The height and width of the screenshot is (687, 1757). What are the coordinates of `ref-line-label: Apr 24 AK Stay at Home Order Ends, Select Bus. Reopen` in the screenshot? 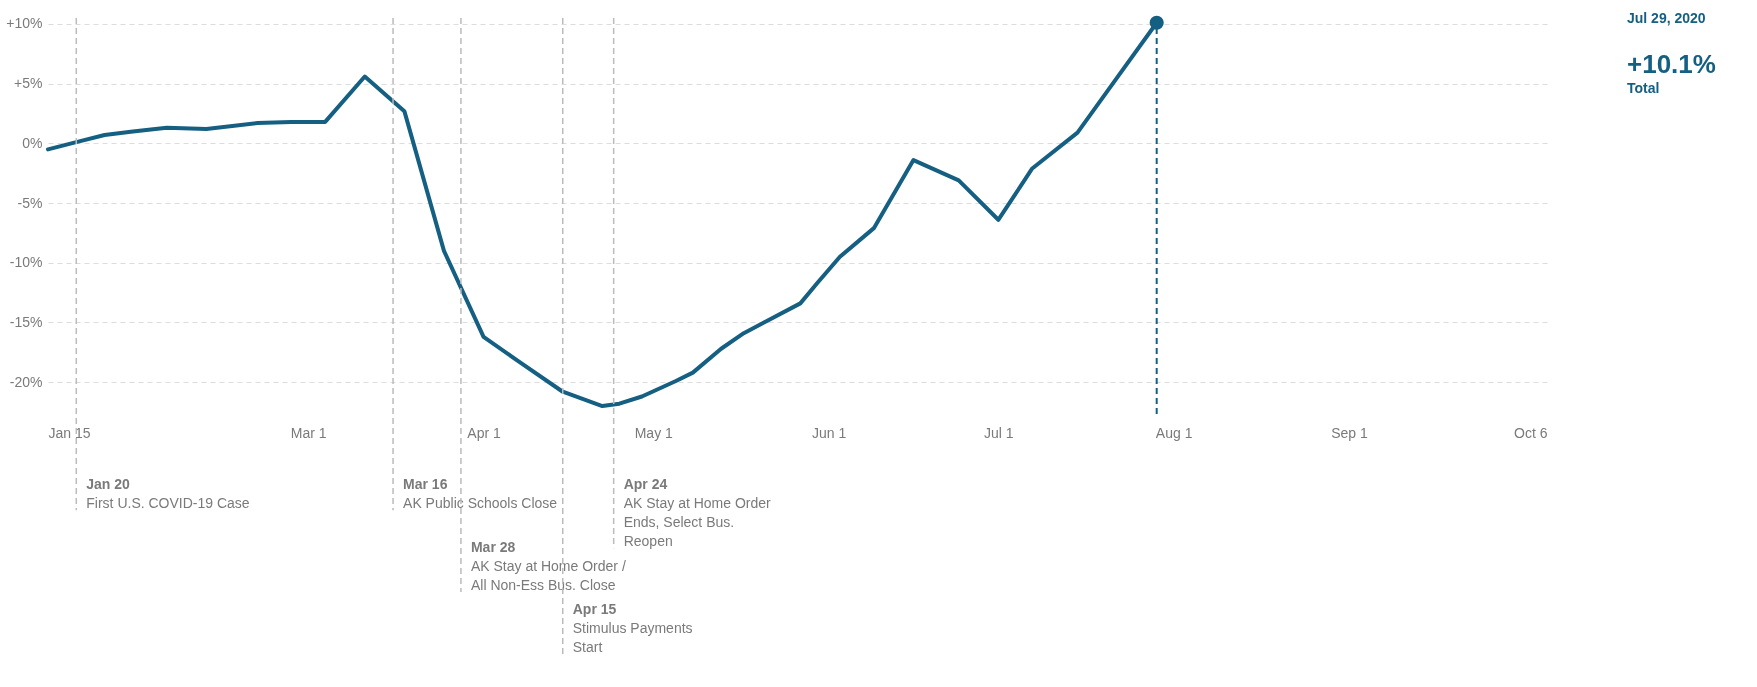 It's located at (697, 512).